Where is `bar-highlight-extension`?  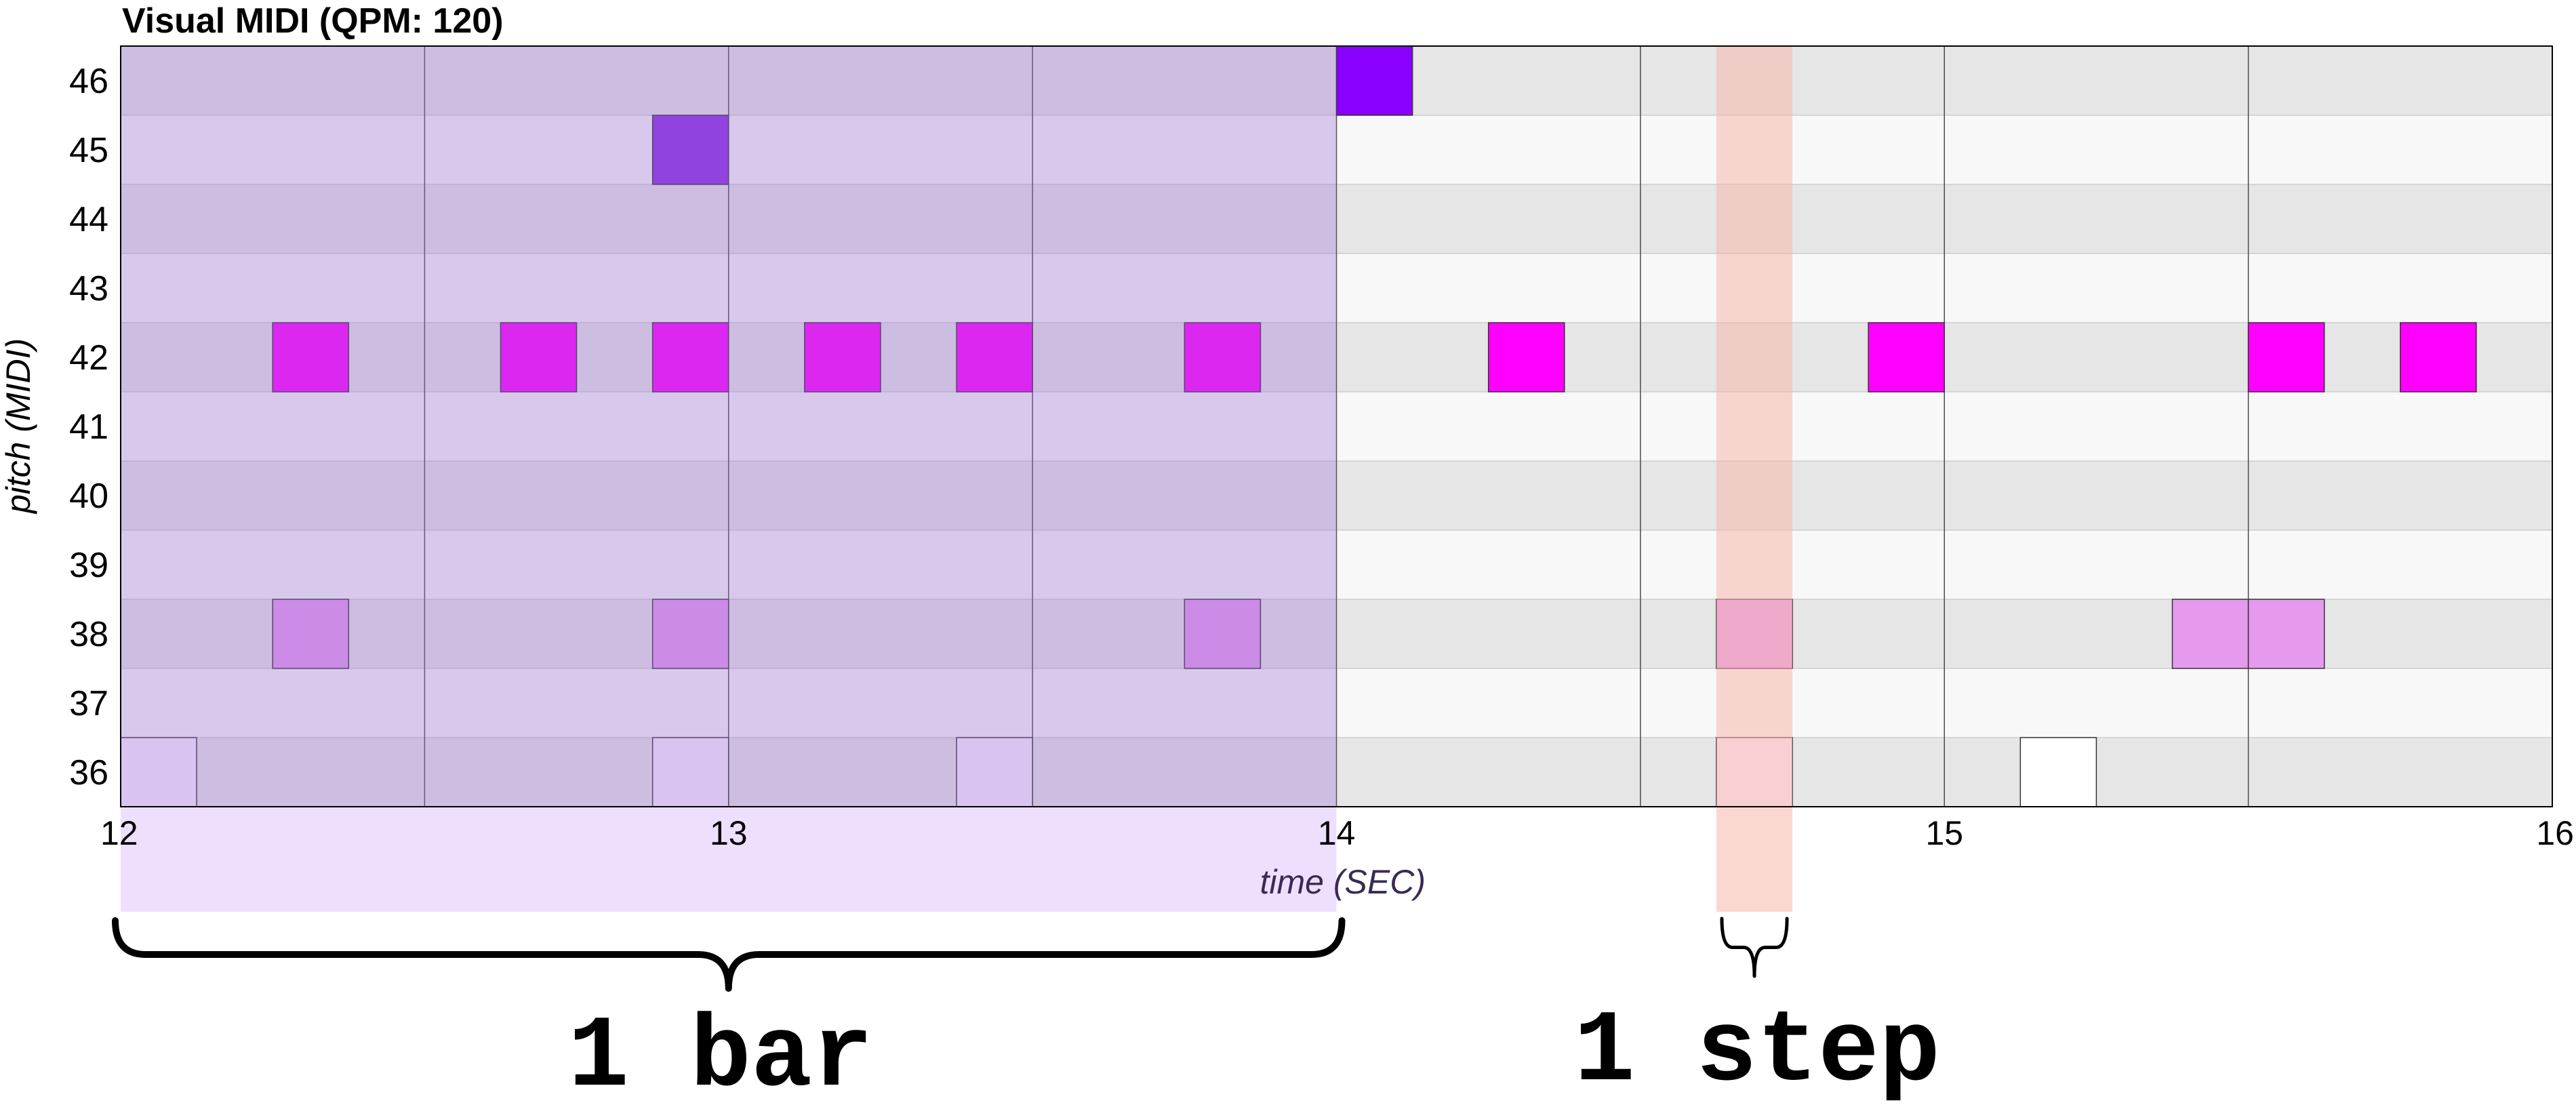
bar-highlight-extension is located at coordinates (729, 859).